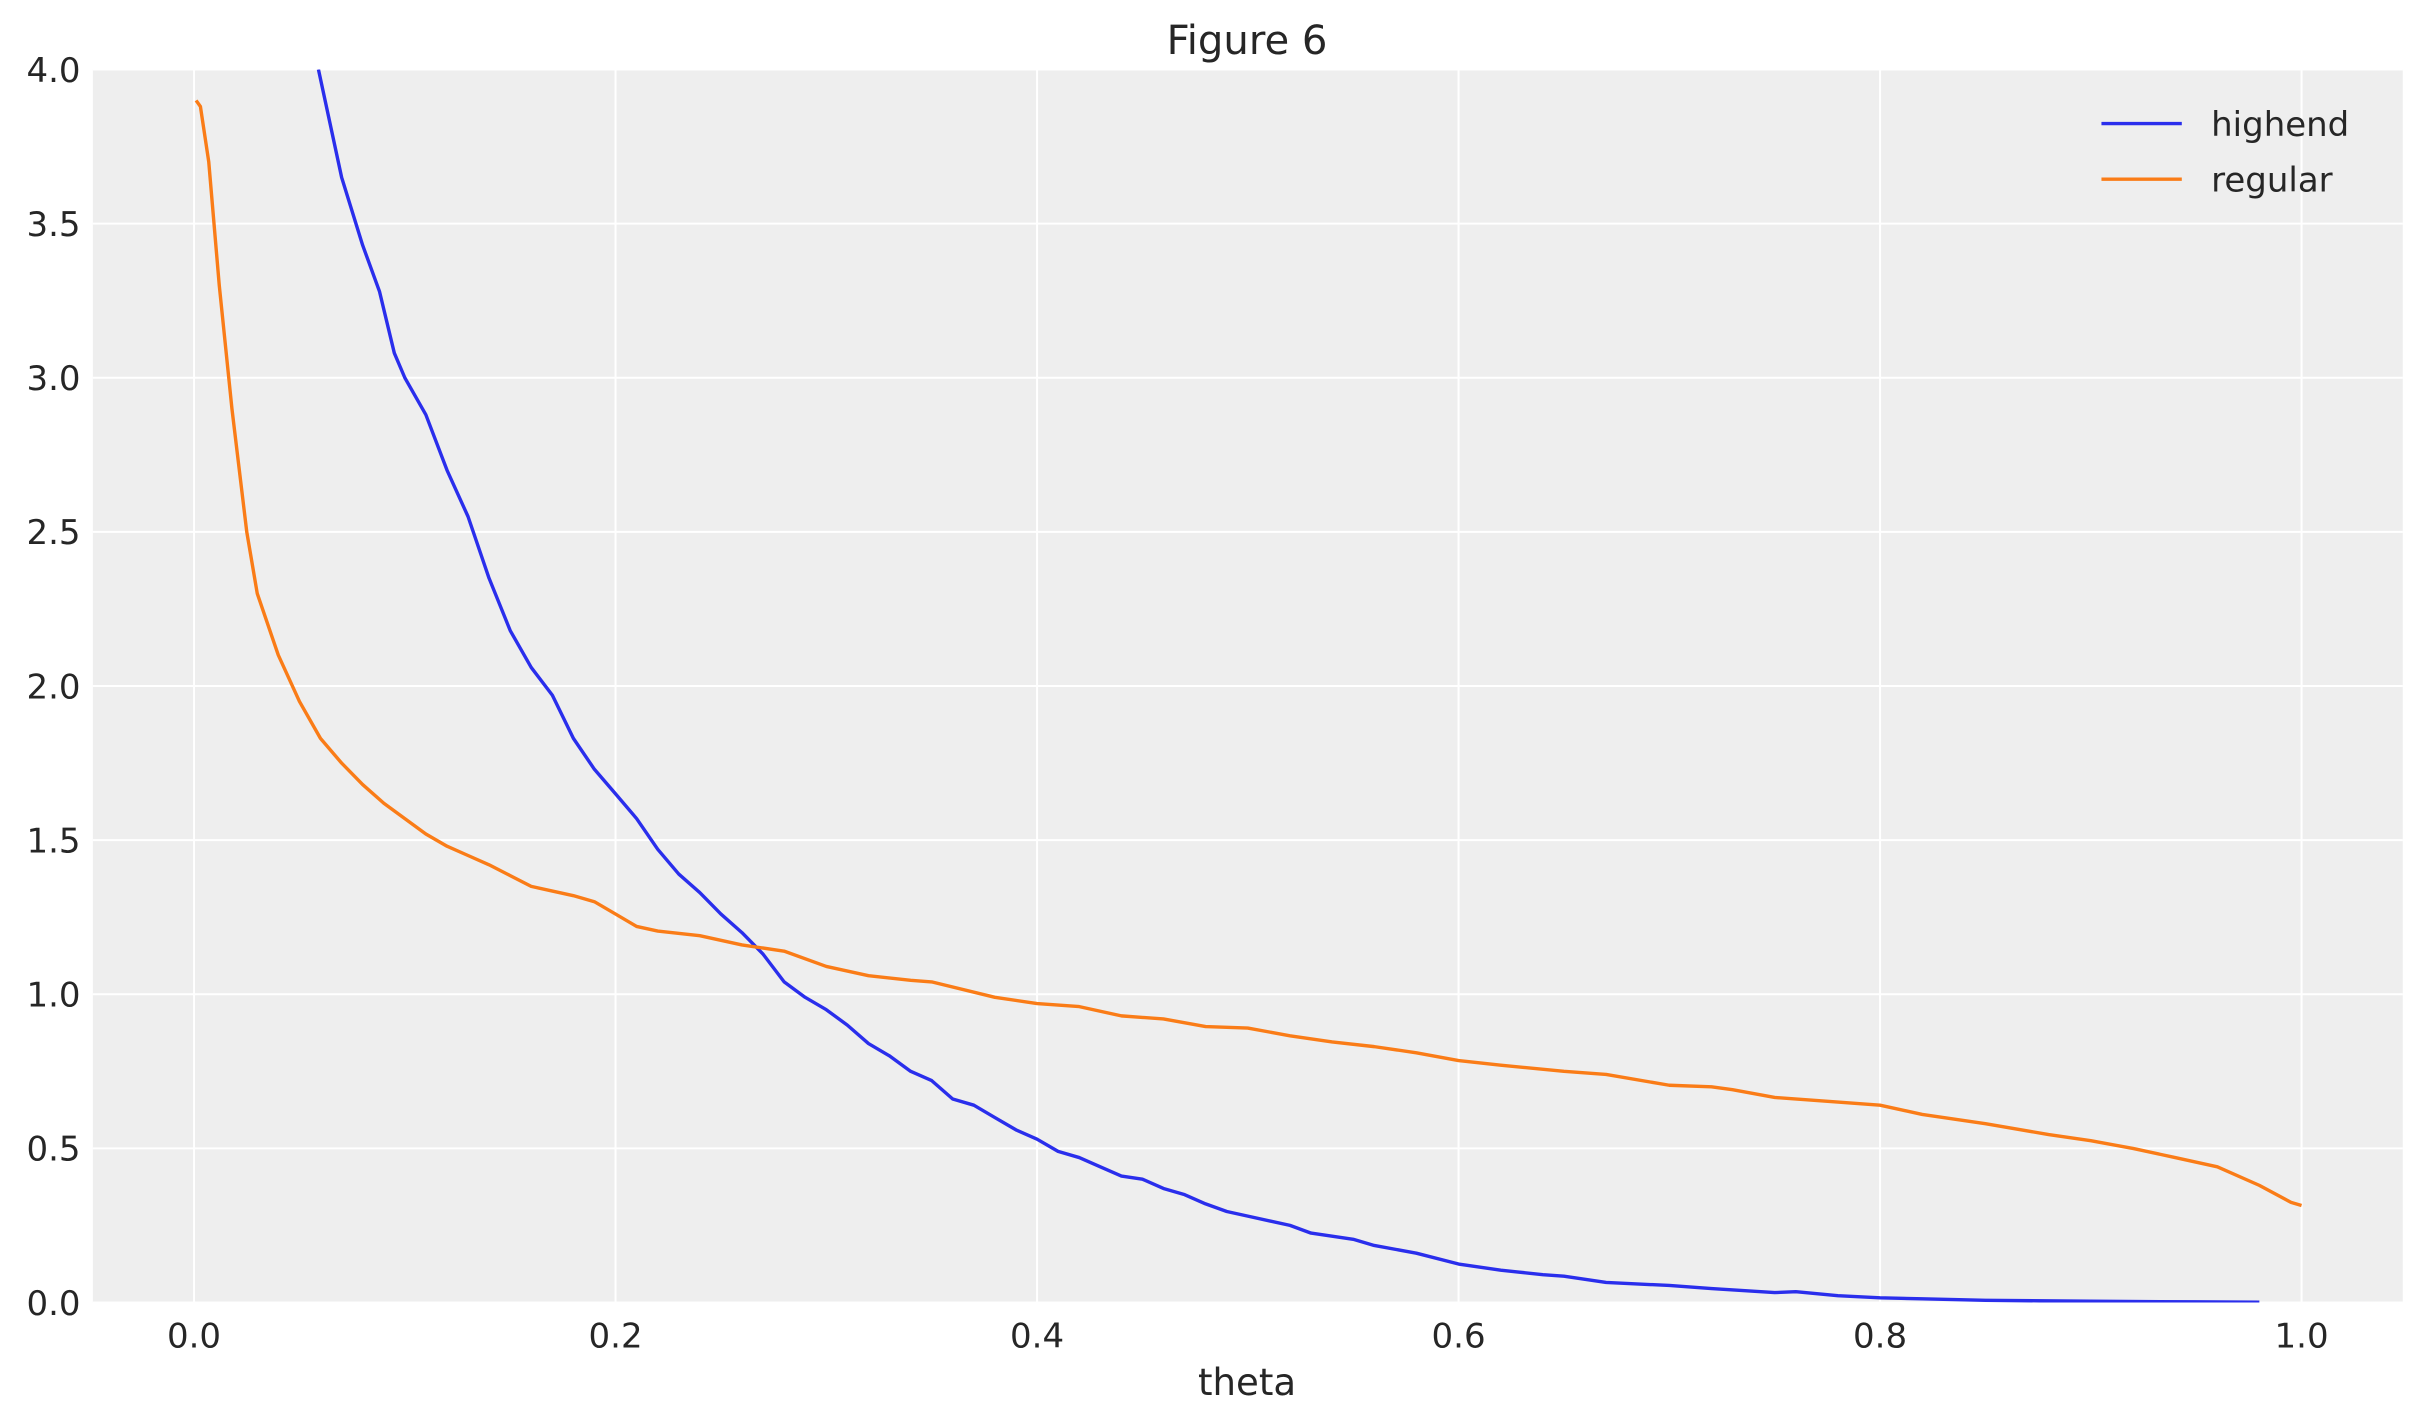  I want to click on x-tick-label: 0.4, so click(1037, 1336).